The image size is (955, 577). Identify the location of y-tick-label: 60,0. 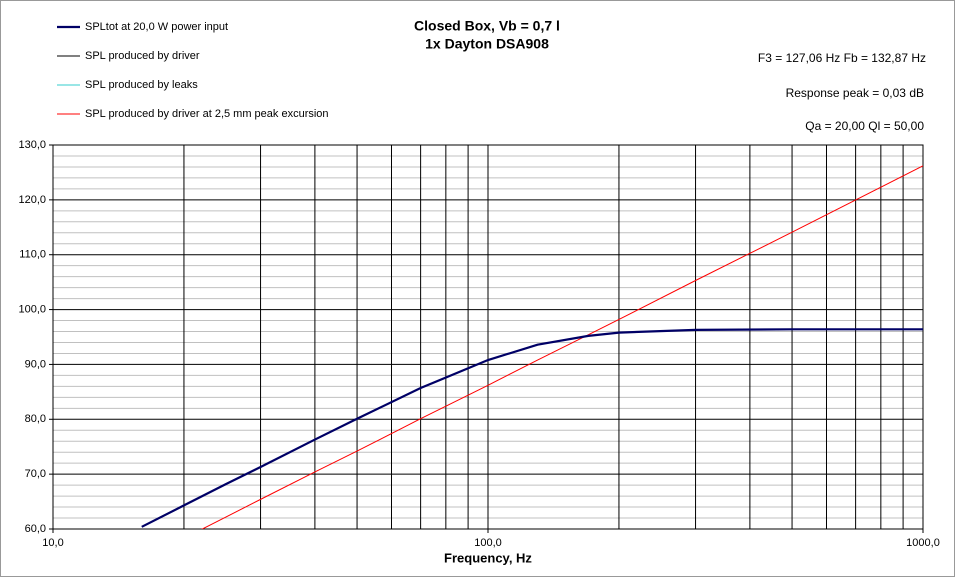
(35, 529).